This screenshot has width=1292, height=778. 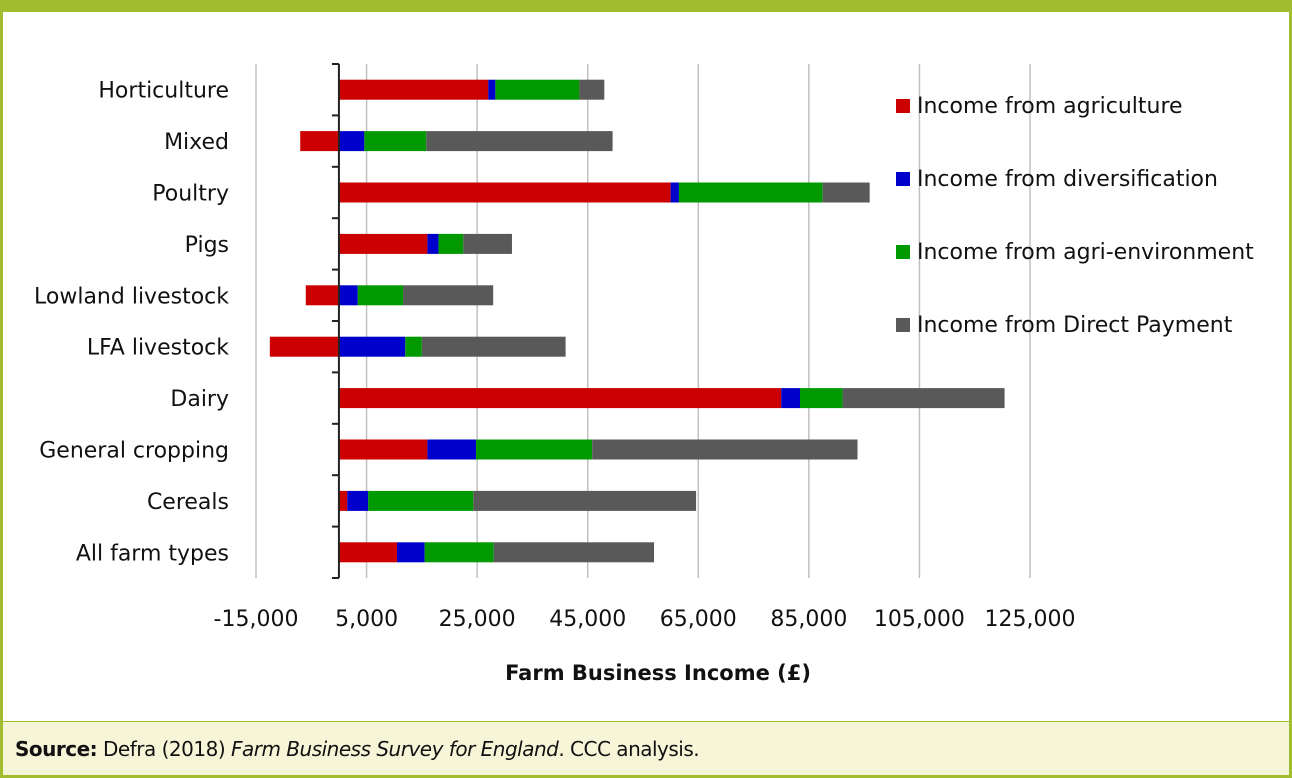 What do you see at coordinates (1050, 106) in the screenshot?
I see `legend-label: Income from agriculture` at bounding box center [1050, 106].